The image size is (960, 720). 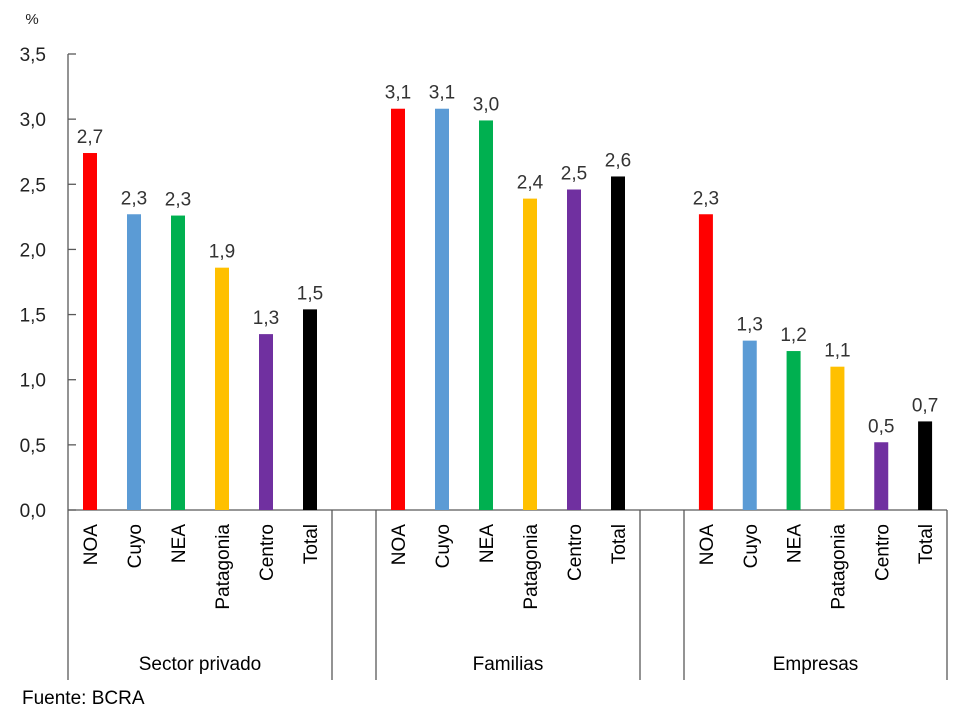 I want to click on y-tick-label: 3,0, so click(x=33, y=120).